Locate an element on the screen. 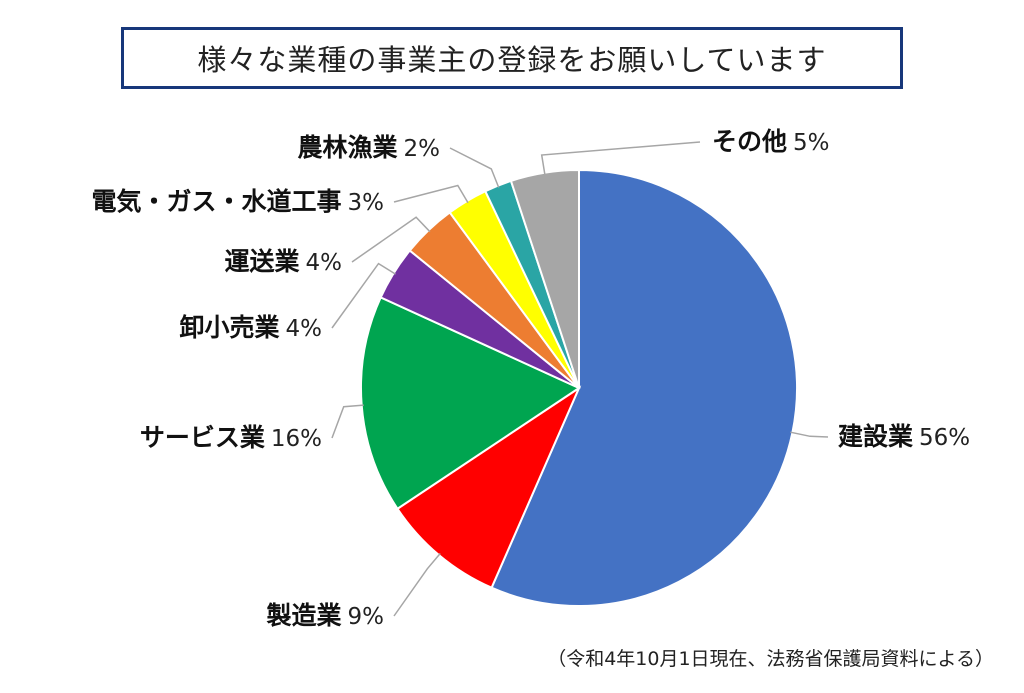 The height and width of the screenshot is (693, 1024). source-note: （令和4年10月1日現在、法務省保護局資料による） is located at coordinates (770, 659).